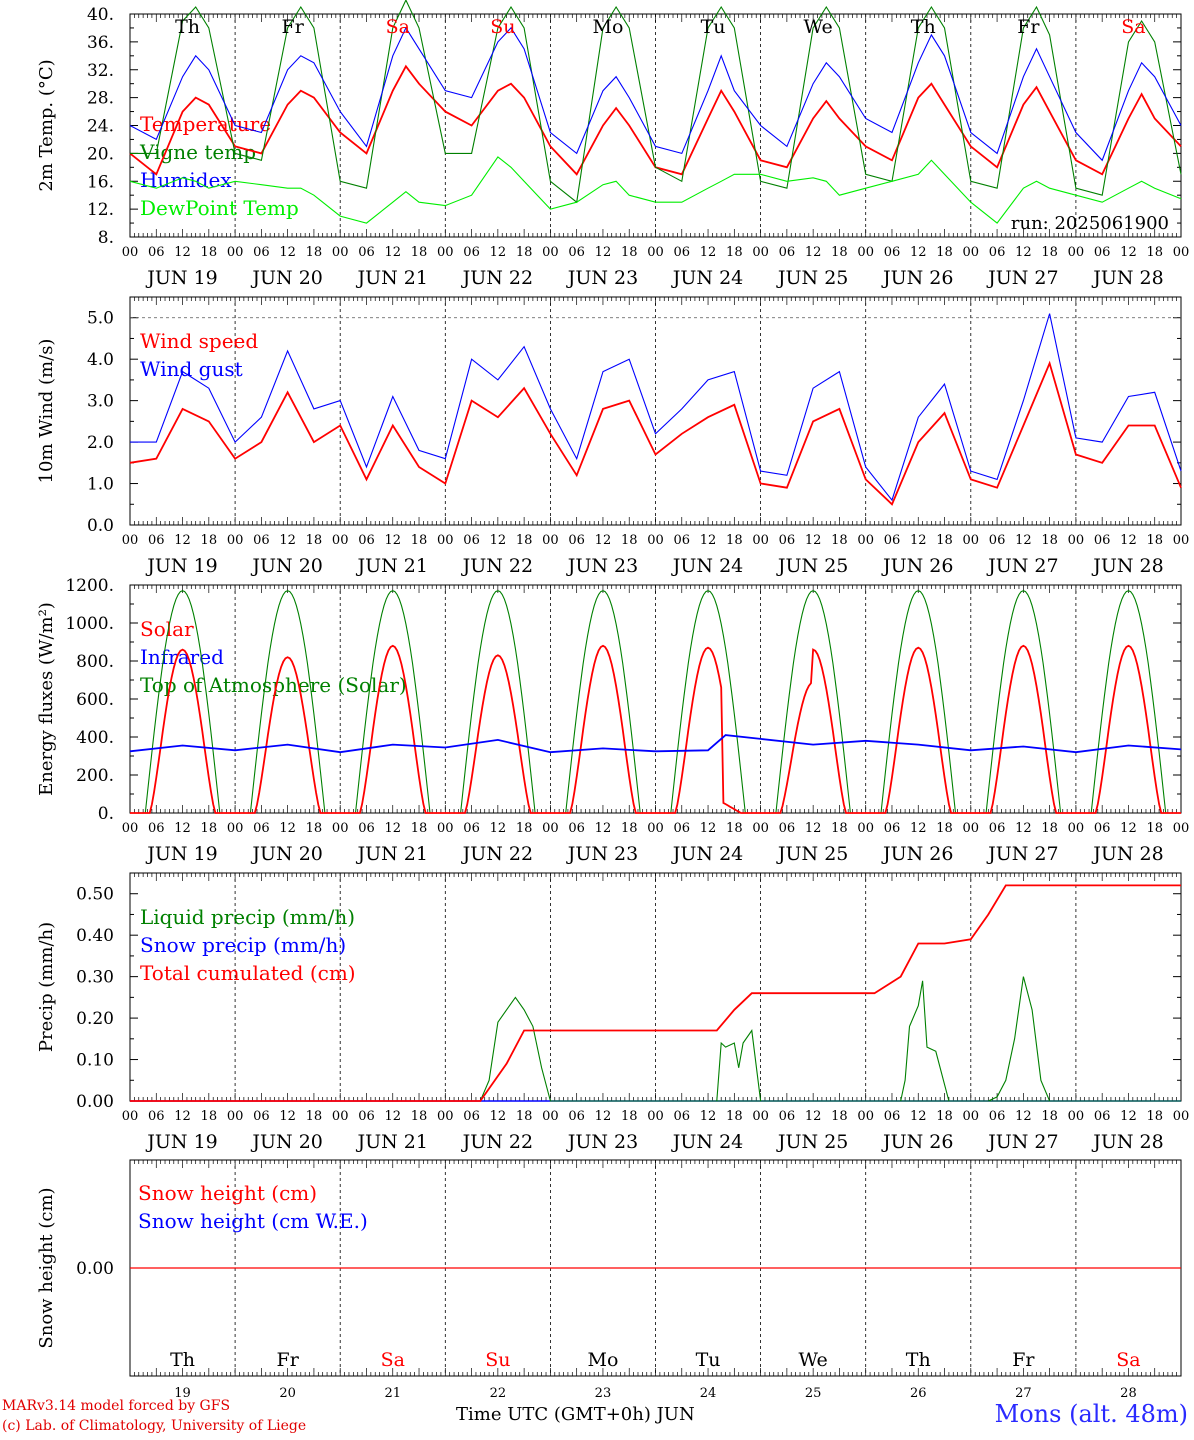 The width and height of the screenshot is (1194, 1440). What do you see at coordinates (812, 1142) in the screenshot?
I see `date-label: JUN 25` at bounding box center [812, 1142].